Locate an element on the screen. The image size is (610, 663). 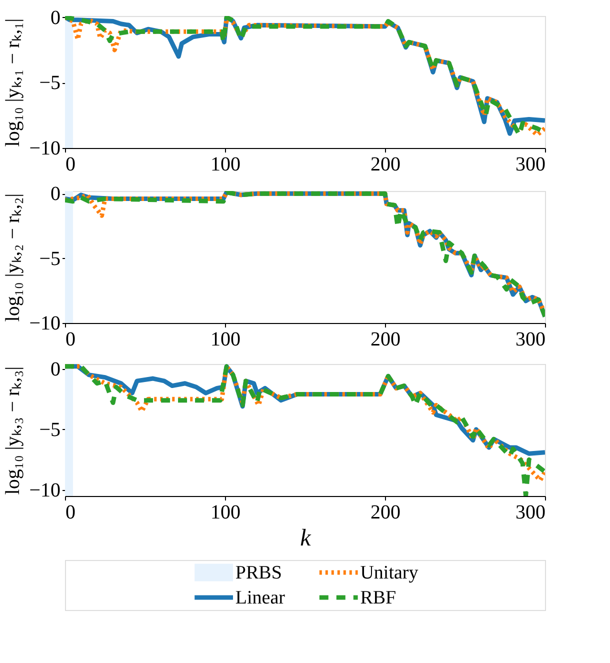
y-axis-title: log₁₀ |yₖ,₂ − rₖ,₂| is located at coordinates (13, 257).